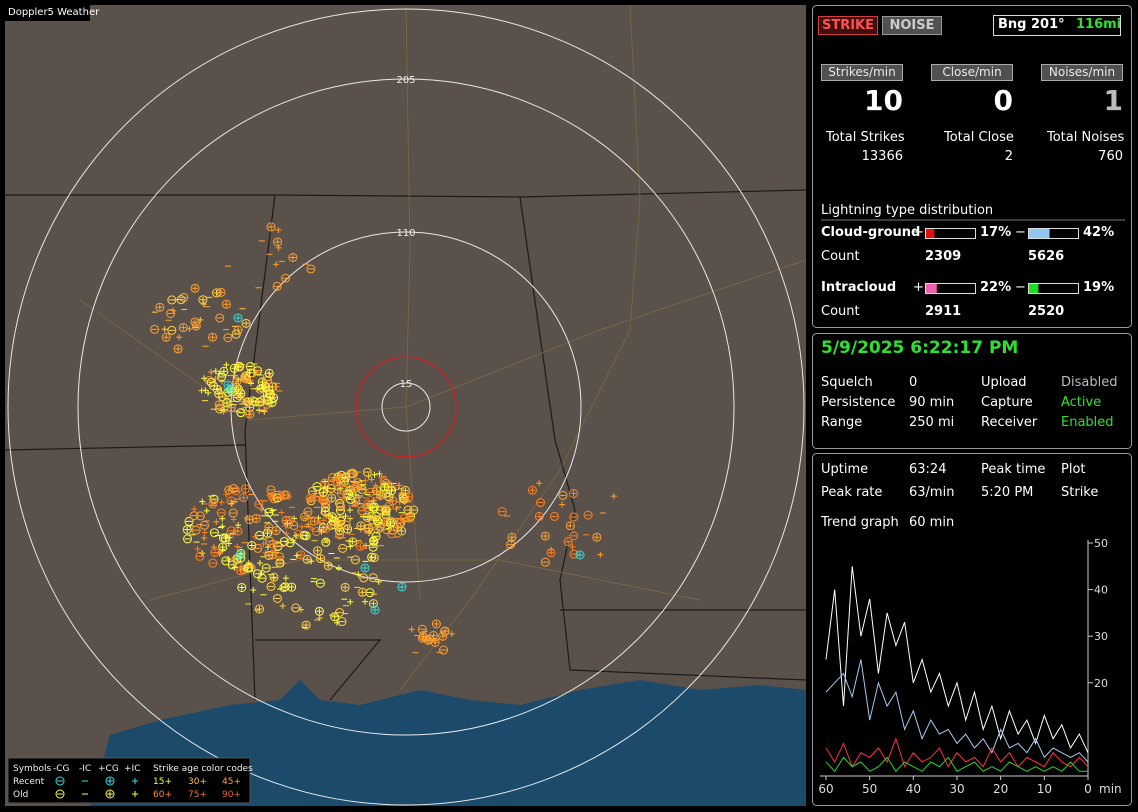  I want to click on x-tick-label: 60, so click(825, 789).